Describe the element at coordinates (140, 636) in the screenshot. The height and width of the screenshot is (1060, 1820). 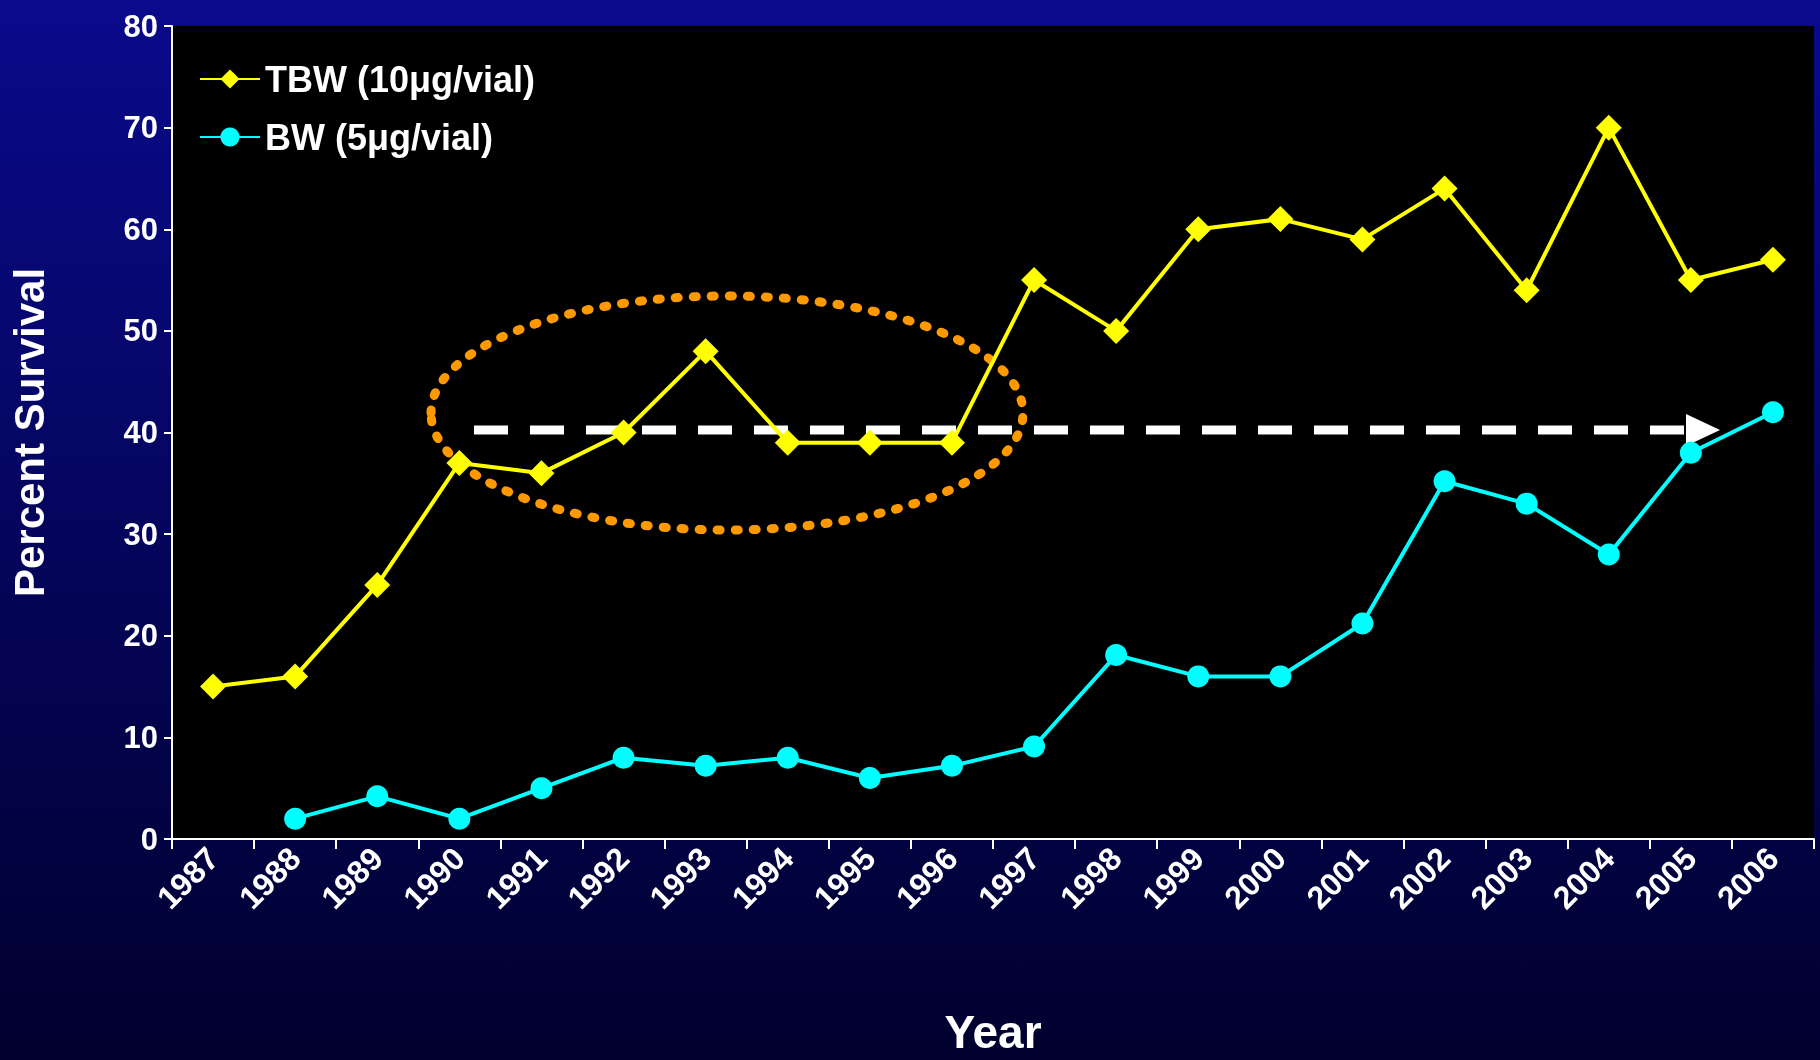
I see `y-tick-label: 20` at that location.